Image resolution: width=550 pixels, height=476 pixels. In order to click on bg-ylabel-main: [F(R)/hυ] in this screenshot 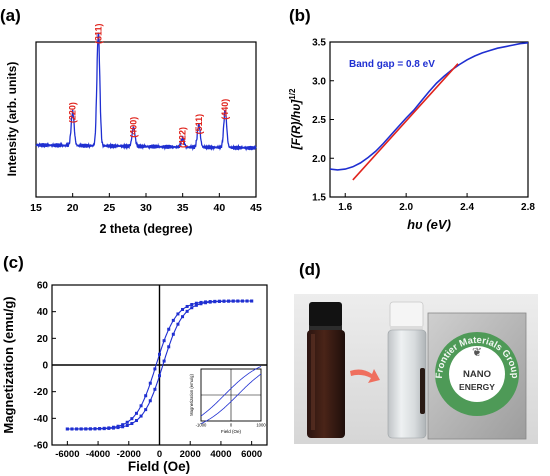, I will do `click(296, 125)`.